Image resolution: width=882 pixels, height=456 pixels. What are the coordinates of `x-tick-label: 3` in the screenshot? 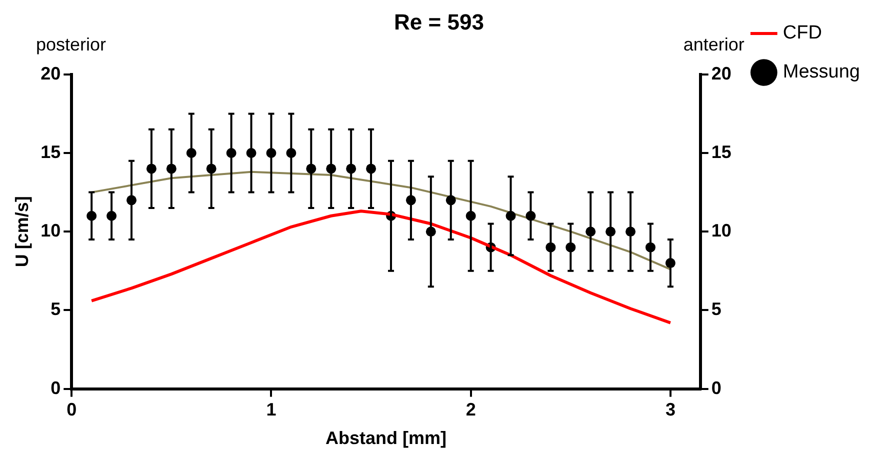 It's located at (670, 410).